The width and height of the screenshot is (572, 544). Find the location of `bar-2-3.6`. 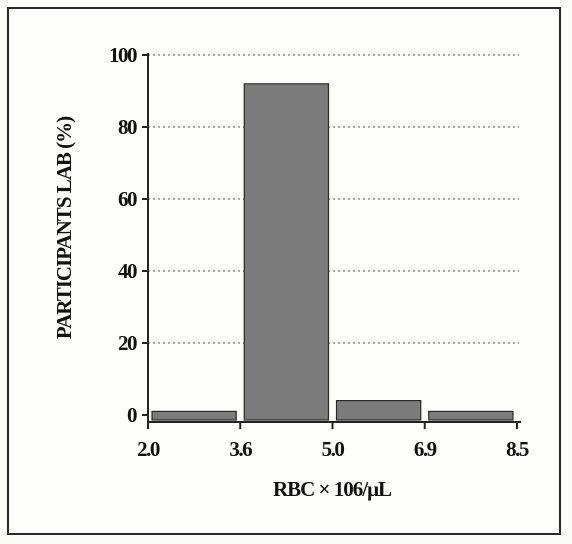

bar-2-3.6 is located at coordinates (194, 415).